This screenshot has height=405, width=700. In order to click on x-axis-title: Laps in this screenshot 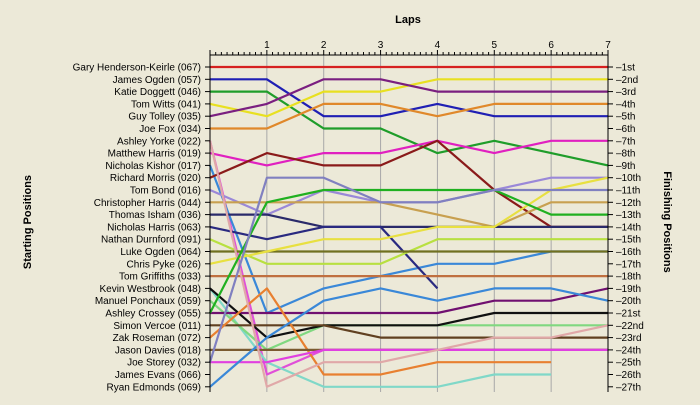, I will do `click(408, 20)`.